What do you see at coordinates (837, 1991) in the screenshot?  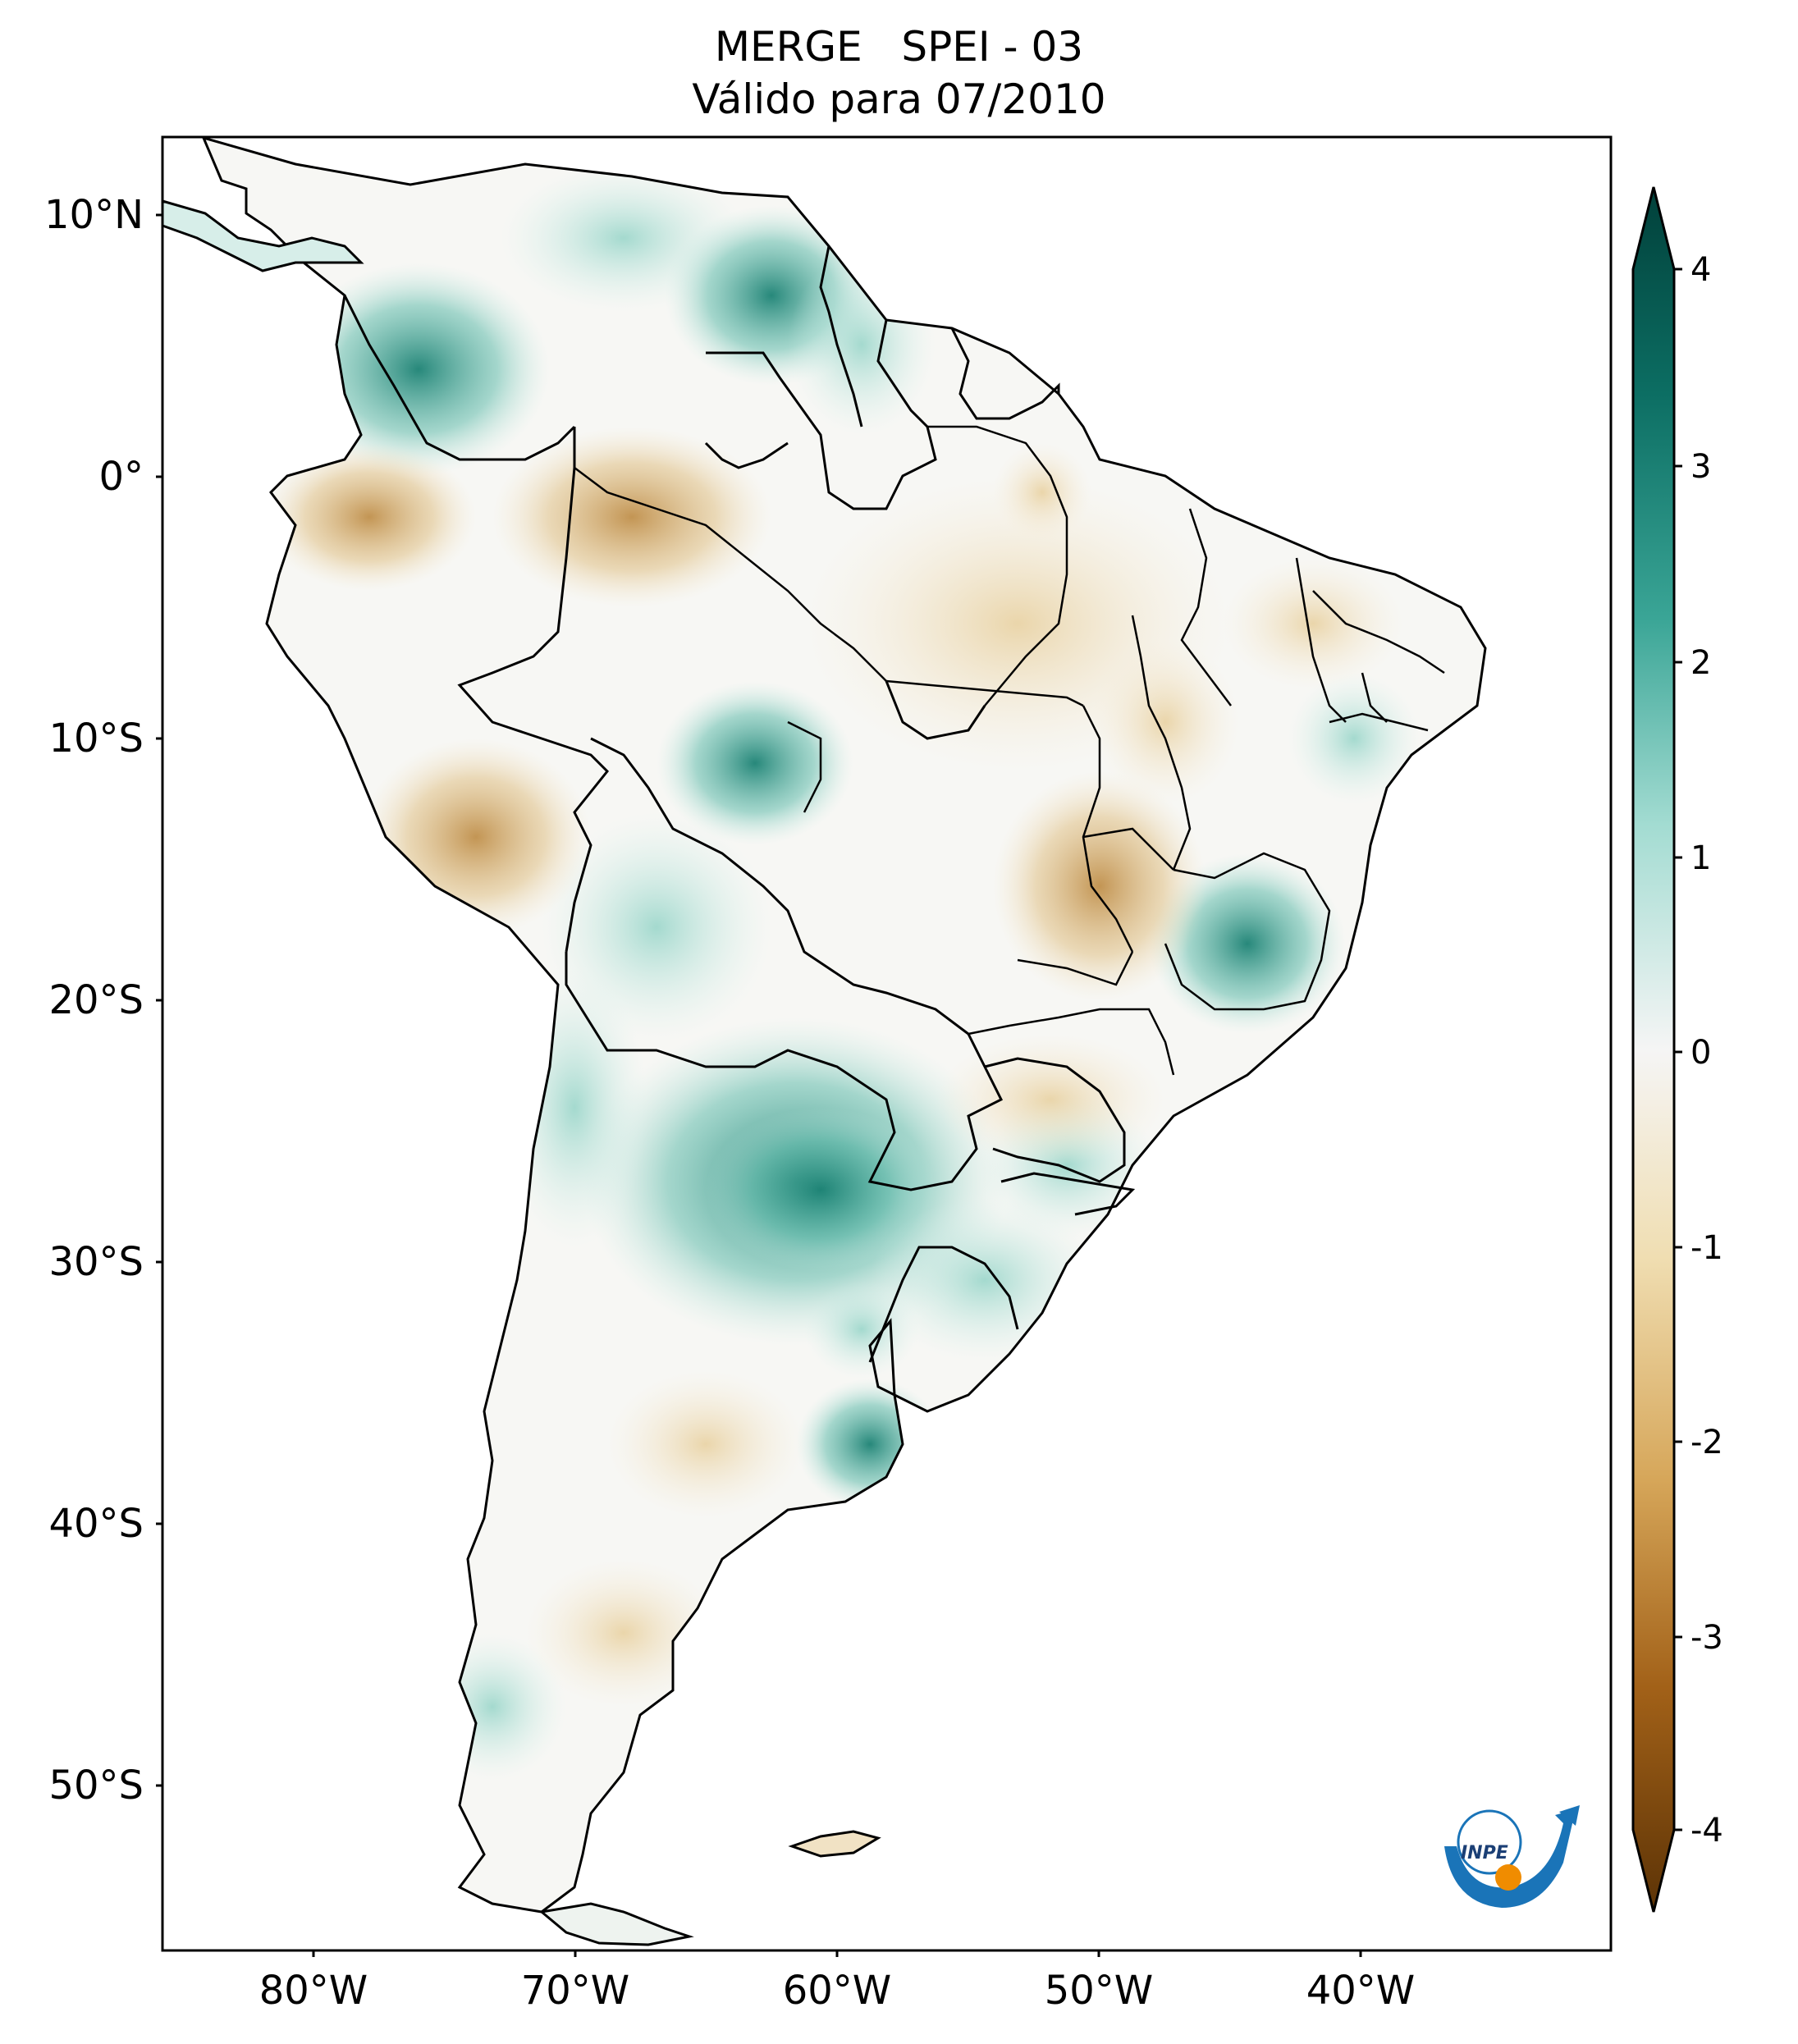 I see `lon-tick-label: 60°W` at bounding box center [837, 1991].